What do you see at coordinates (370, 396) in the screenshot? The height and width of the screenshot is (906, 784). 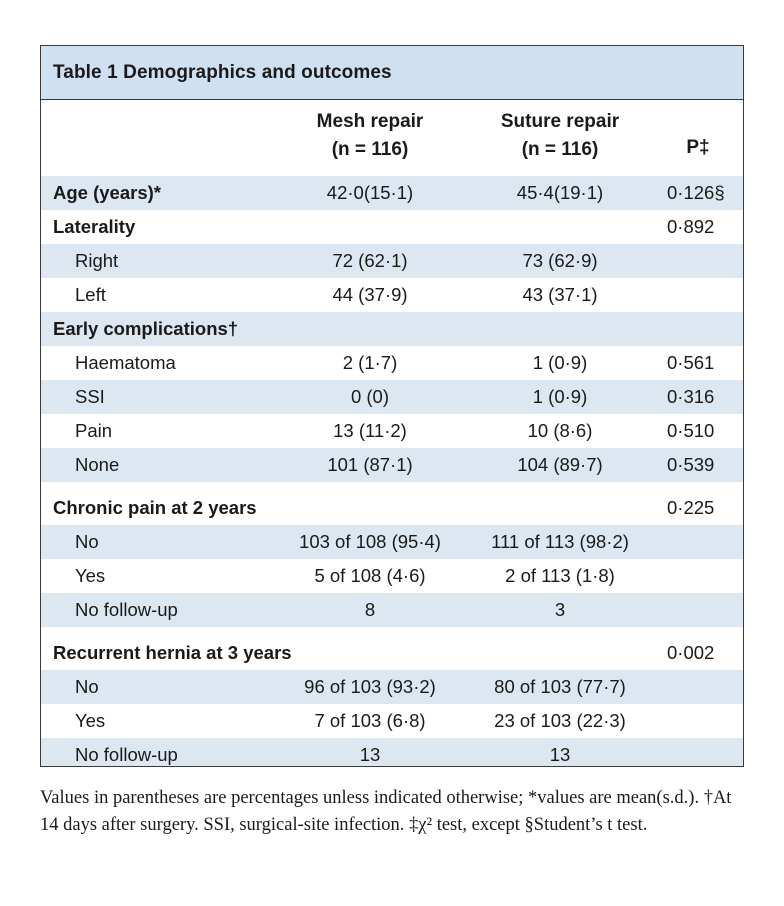 I see `mesh-value: 0 (0)` at bounding box center [370, 396].